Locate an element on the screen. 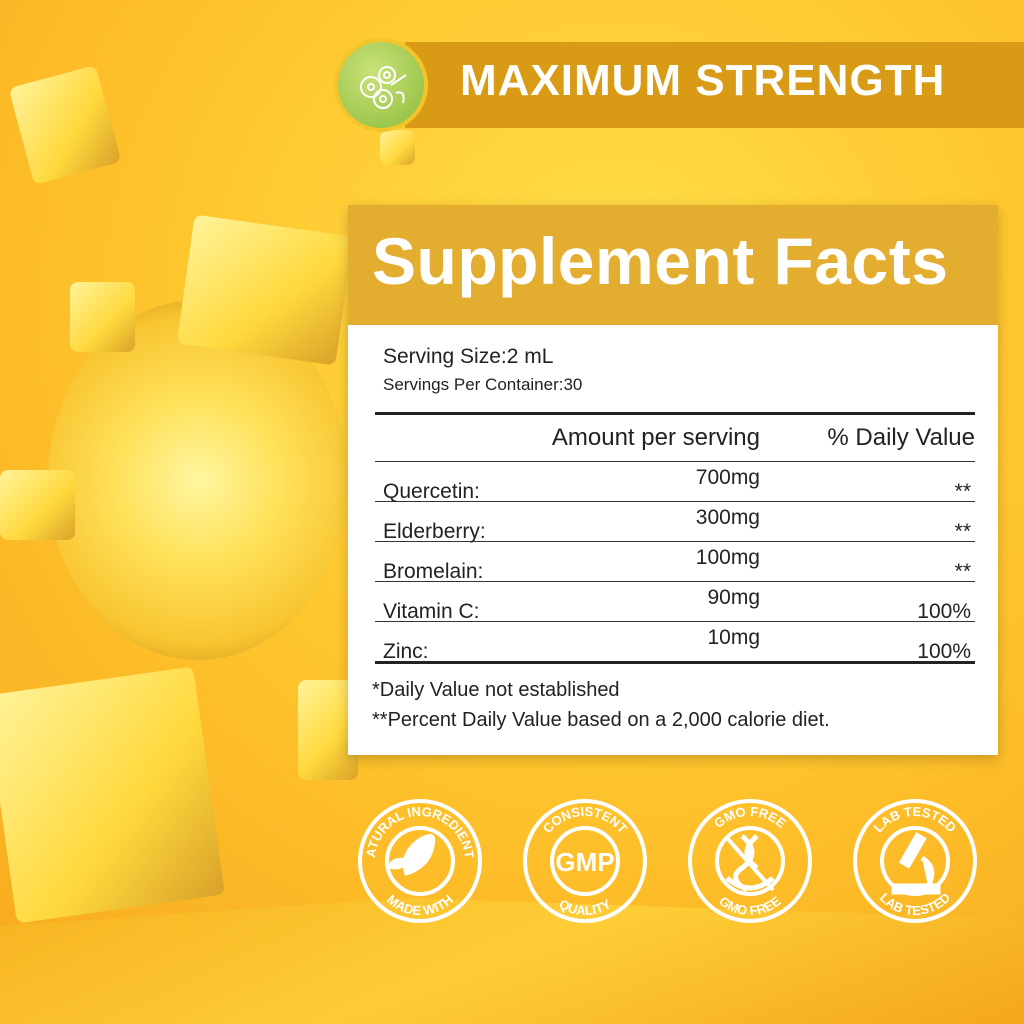 Image resolution: width=1024 pixels, height=1024 pixels. gmp-text: GMP is located at coordinates (584, 862).